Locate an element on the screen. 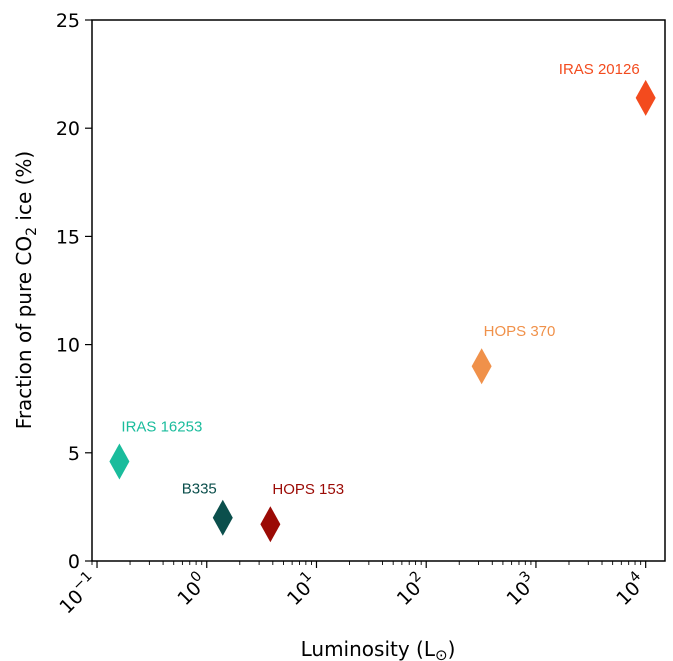 The height and width of the screenshot is (661, 673). y-tick-label: 10 is located at coordinates (68, 346).